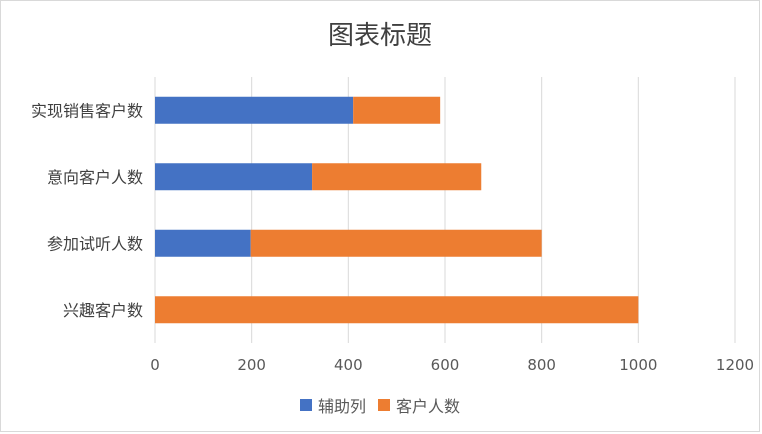 Image resolution: width=762 pixels, height=434 pixels. What do you see at coordinates (379, 36) in the screenshot?
I see `chart-title: 图表标题` at bounding box center [379, 36].